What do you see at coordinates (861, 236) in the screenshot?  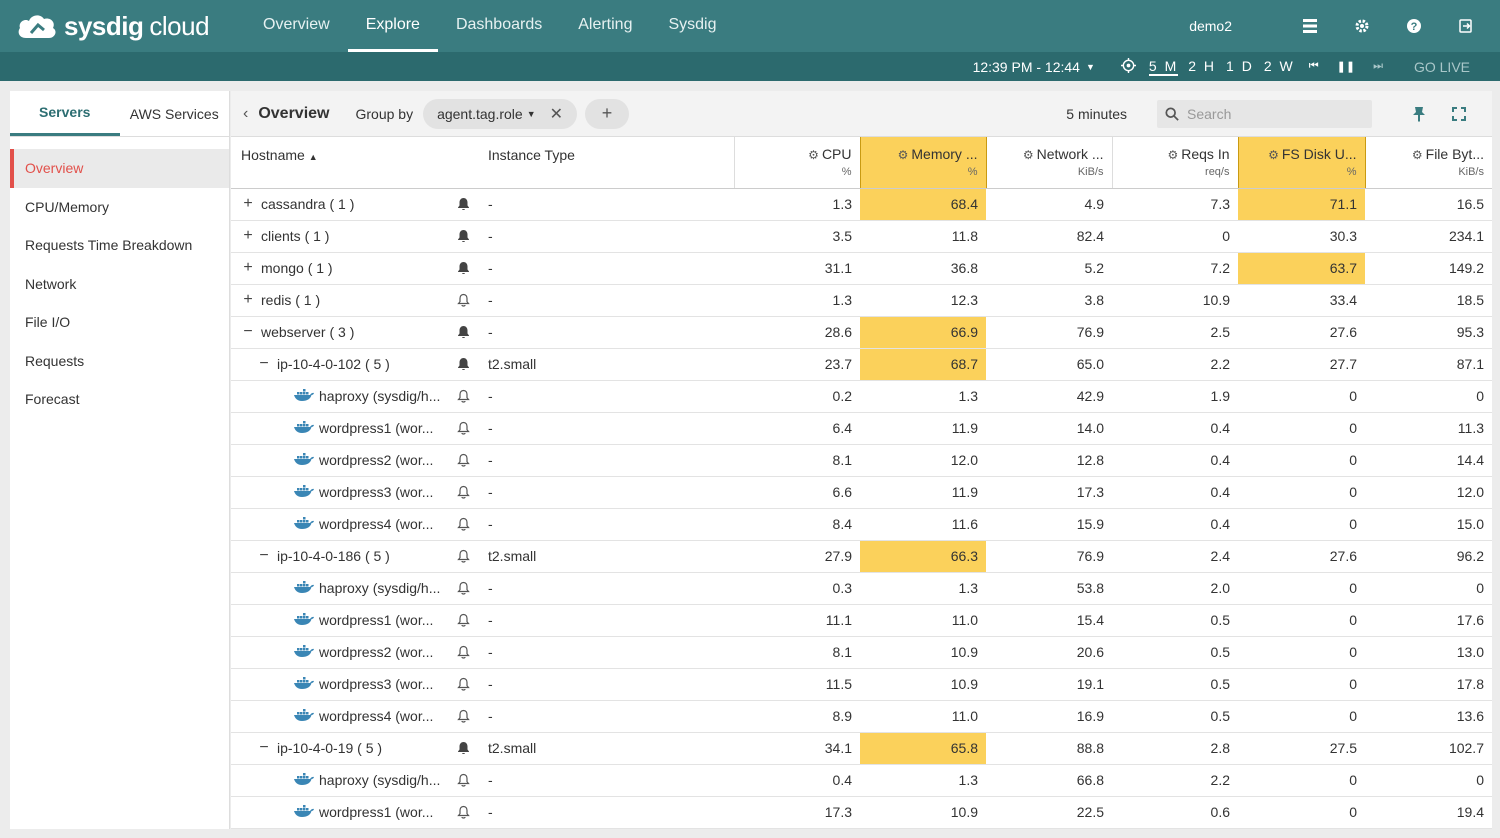 I see `table-row: + clients ( 1 ) -3.5 11.8 82.4 0 30.3 234.1` at bounding box center [861, 236].